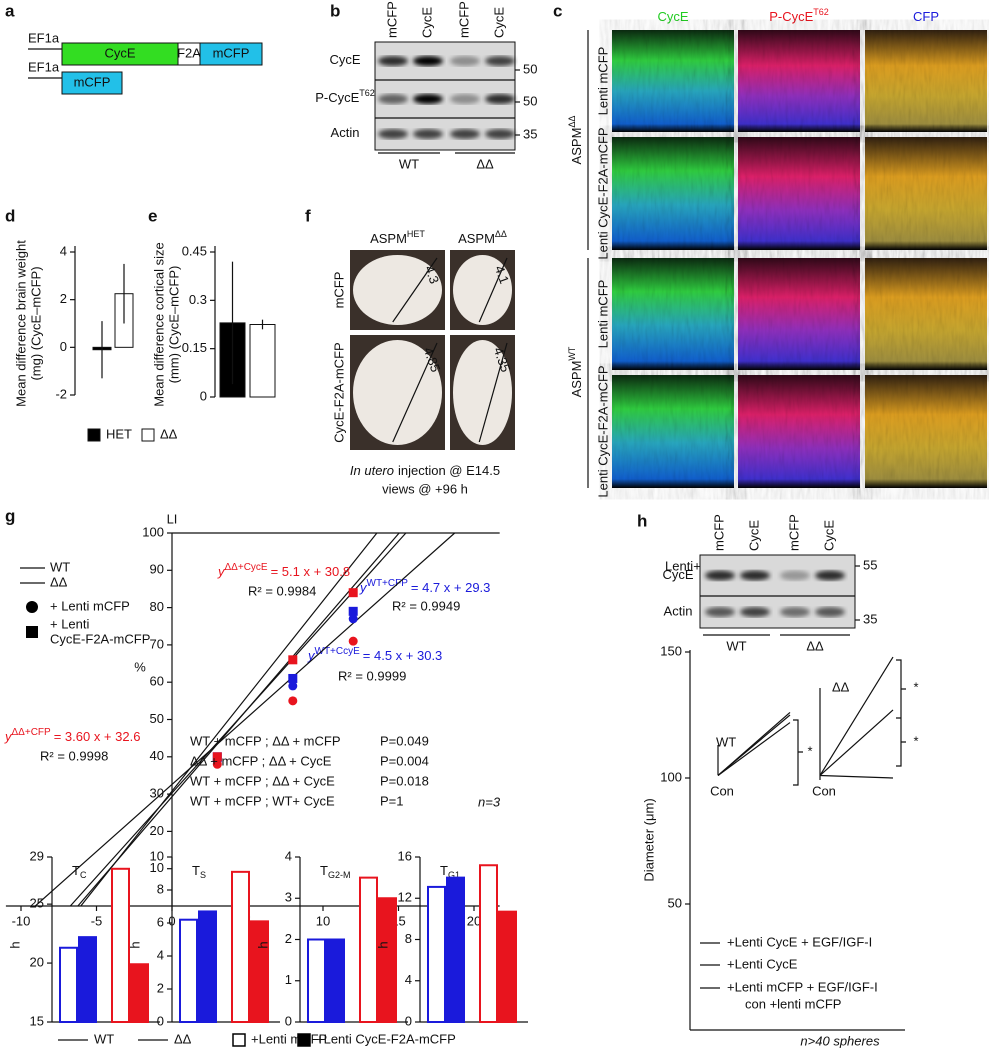  Describe the element at coordinates (282, 590) in the screenshot. I see `fit-r2: R² = 0.9984` at that location.